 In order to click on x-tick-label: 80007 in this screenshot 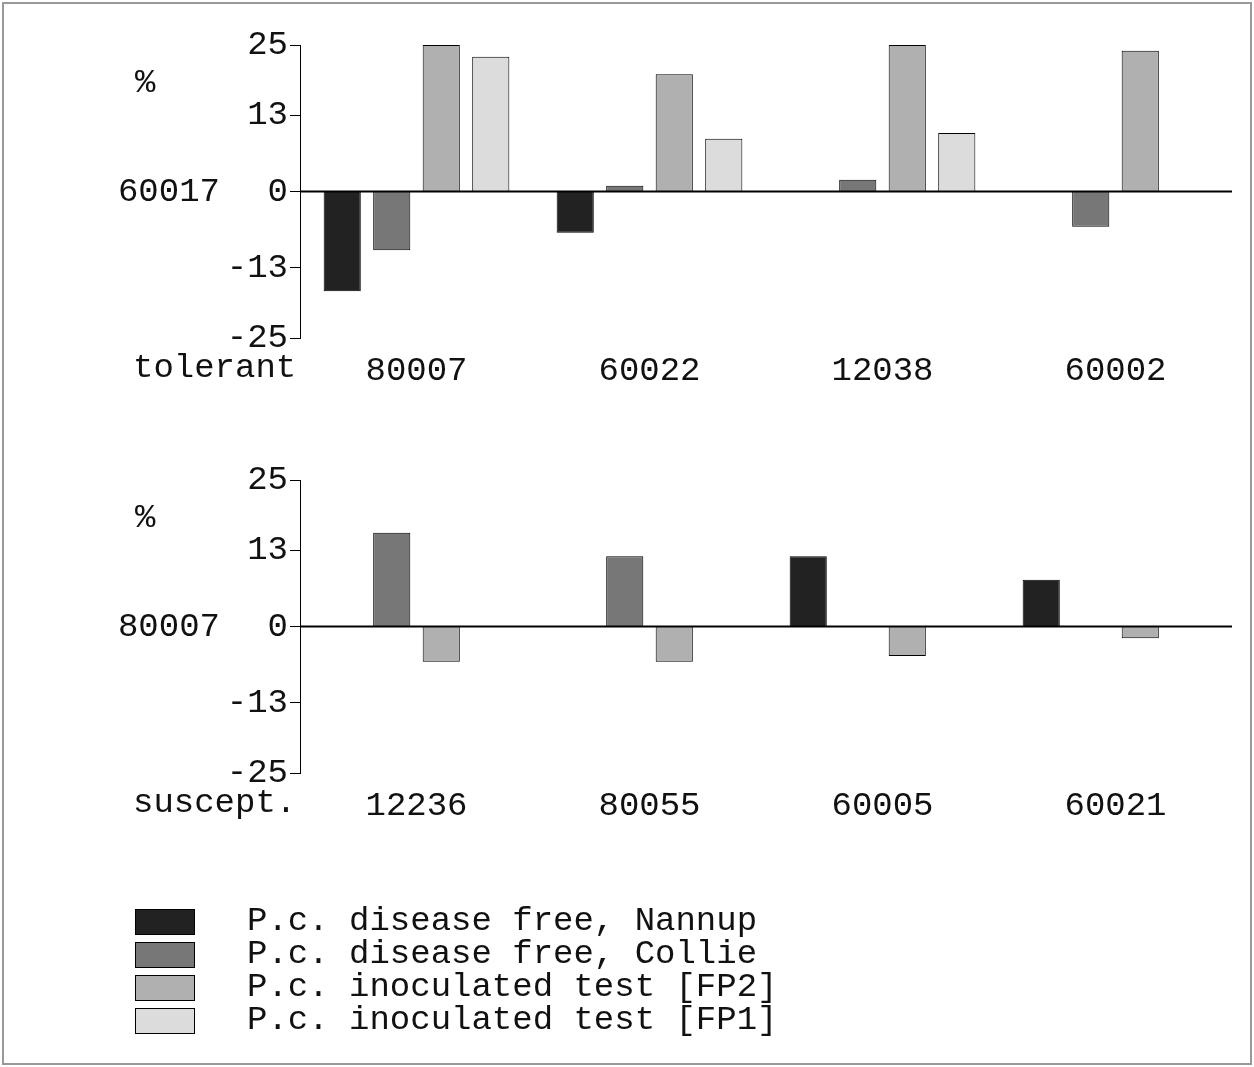, I will do `click(416, 370)`.